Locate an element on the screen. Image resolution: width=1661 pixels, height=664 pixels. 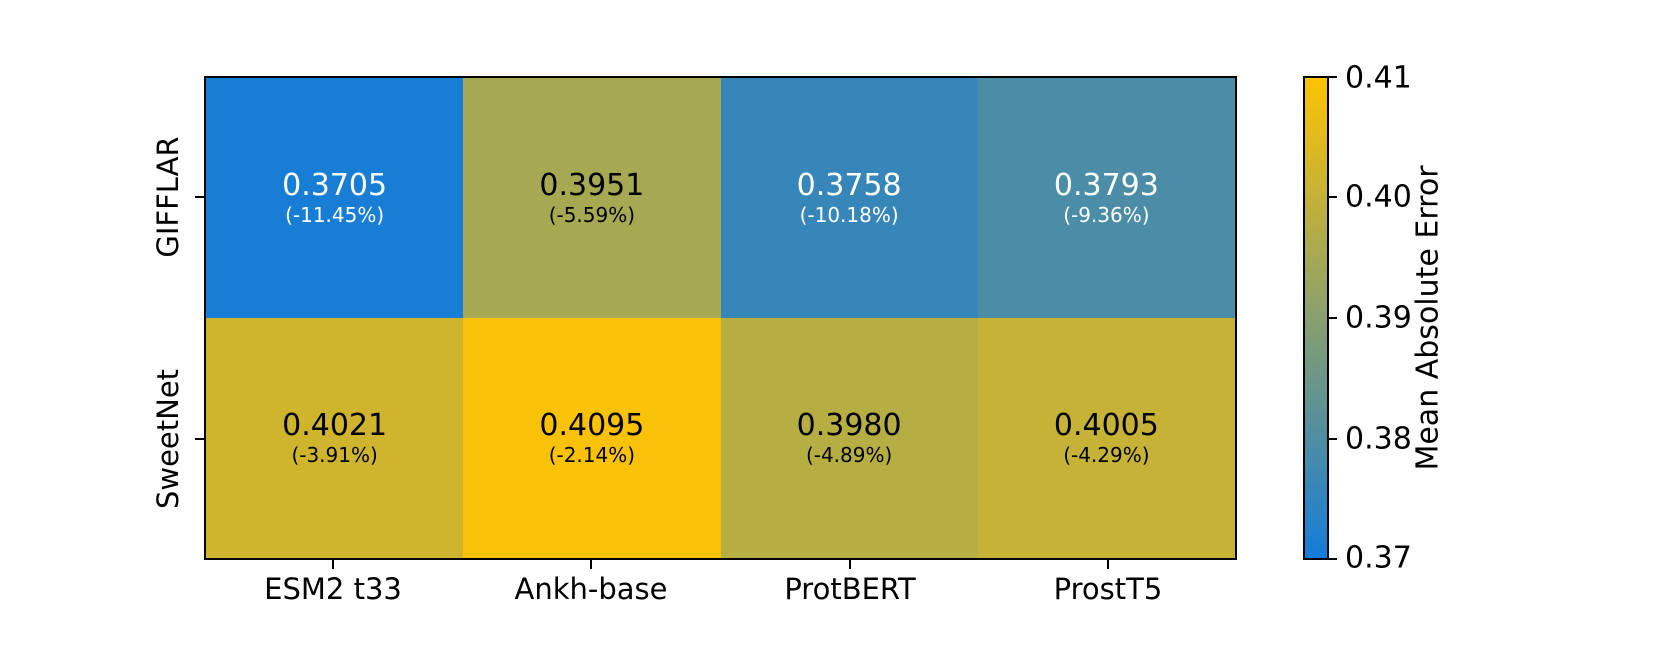
colorbar-tick-label: 0.41 is located at coordinates (1378, 78).